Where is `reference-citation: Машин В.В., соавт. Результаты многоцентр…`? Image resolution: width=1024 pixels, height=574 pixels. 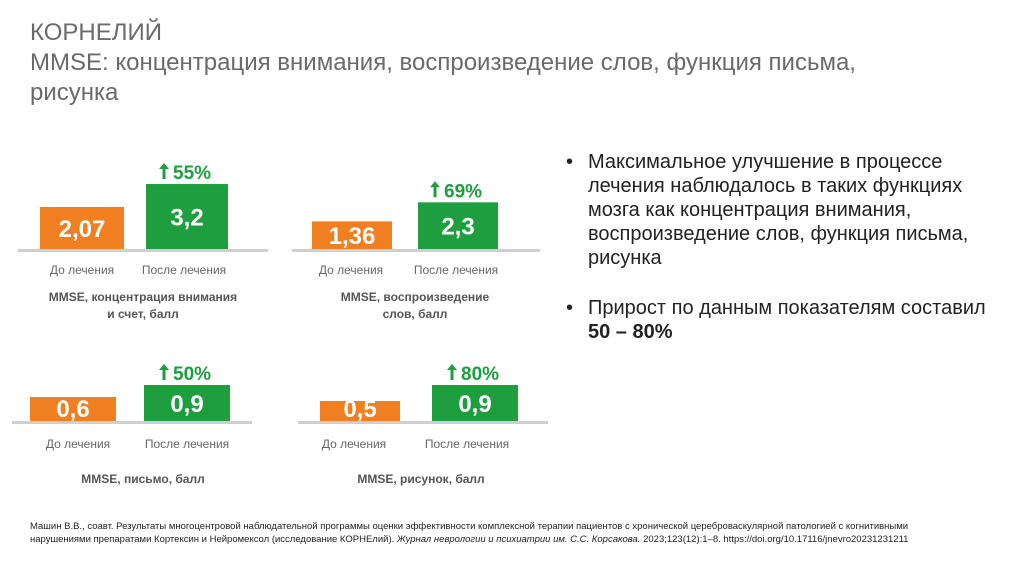
reference-citation: Машин В.В., соавт. Результаты многоцентр… is located at coordinates (470, 533).